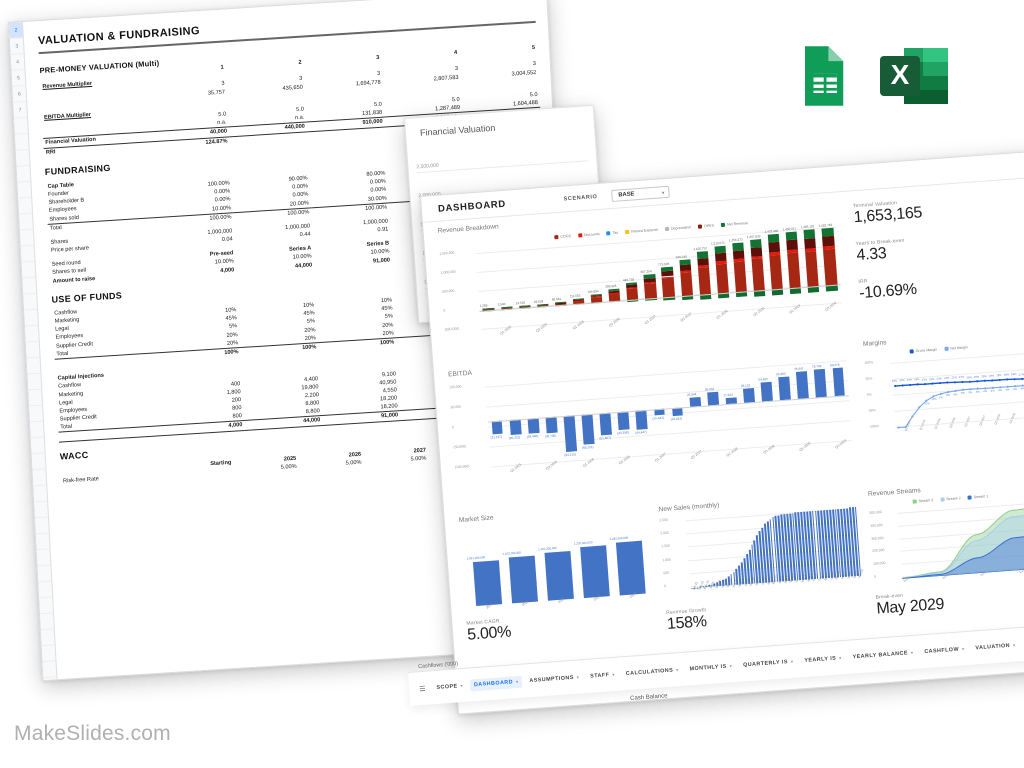 The image size is (1024, 768). What do you see at coordinates (447, 686) in the screenshot?
I see `sheet-tab-label: SCOPE` at bounding box center [447, 686].